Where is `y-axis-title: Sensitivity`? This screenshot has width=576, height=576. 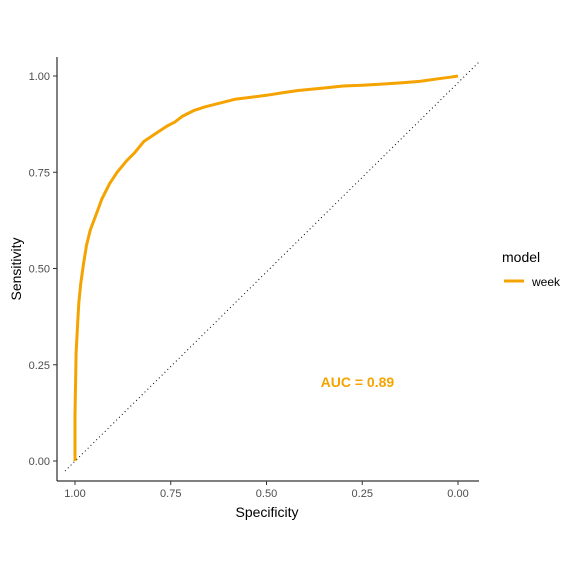
y-axis-title: Sensitivity is located at coordinates (16, 268).